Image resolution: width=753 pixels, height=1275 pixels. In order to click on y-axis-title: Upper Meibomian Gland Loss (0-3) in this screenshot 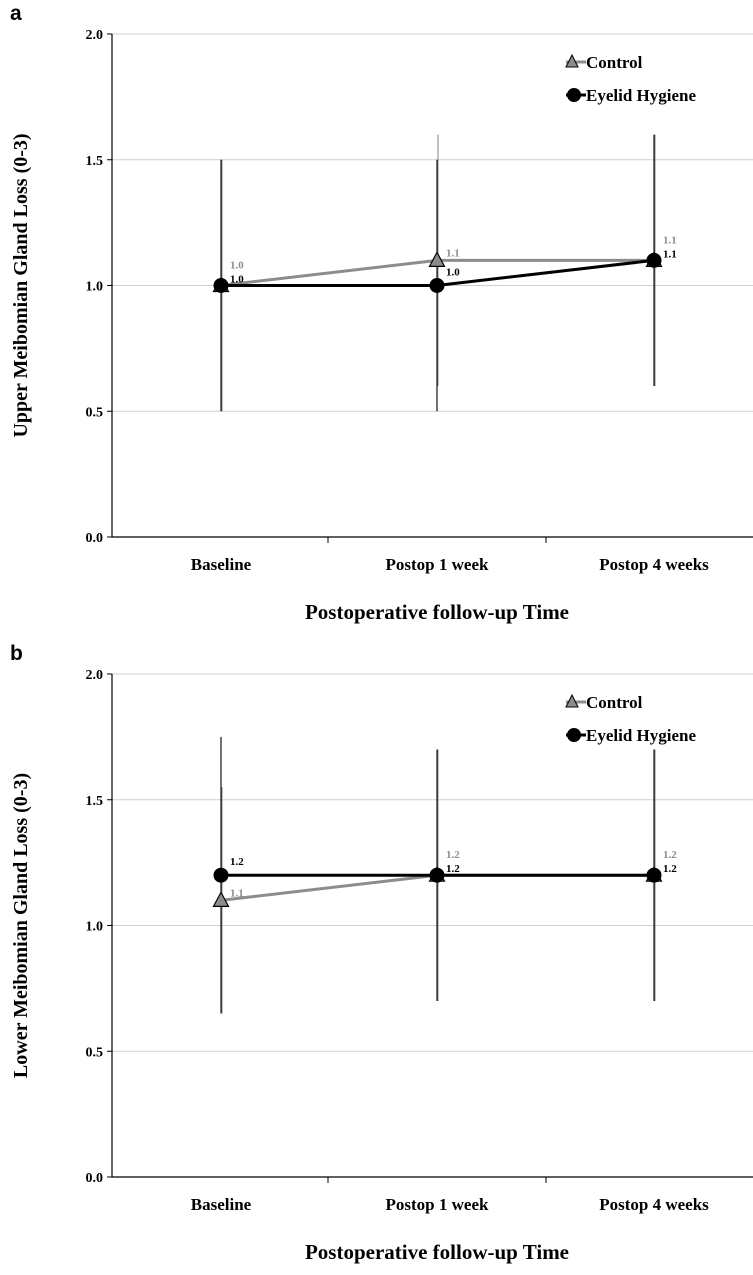, I will do `click(21, 285)`.